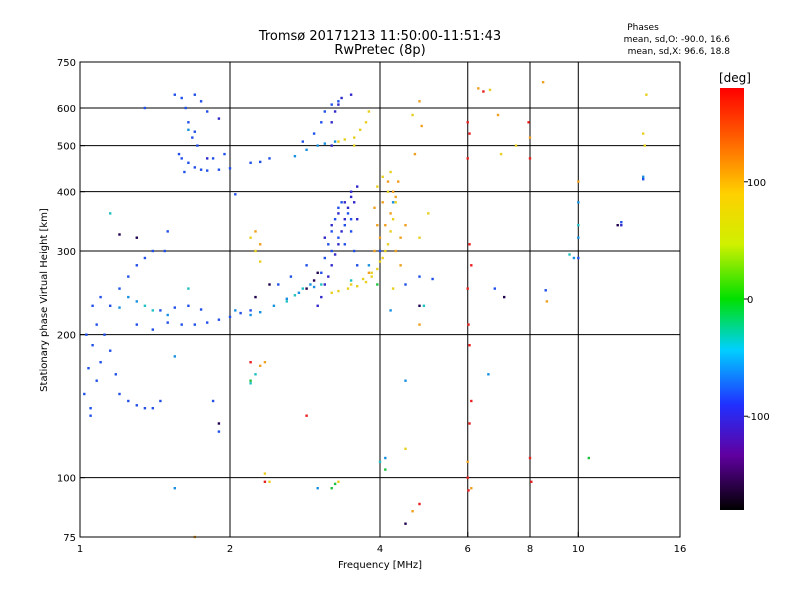 This screenshot has height=600, width=800. What do you see at coordinates (44, 300) in the screenshot?
I see `y-axis-label: Stationary phase Virtual Height [km]` at bounding box center [44, 300].